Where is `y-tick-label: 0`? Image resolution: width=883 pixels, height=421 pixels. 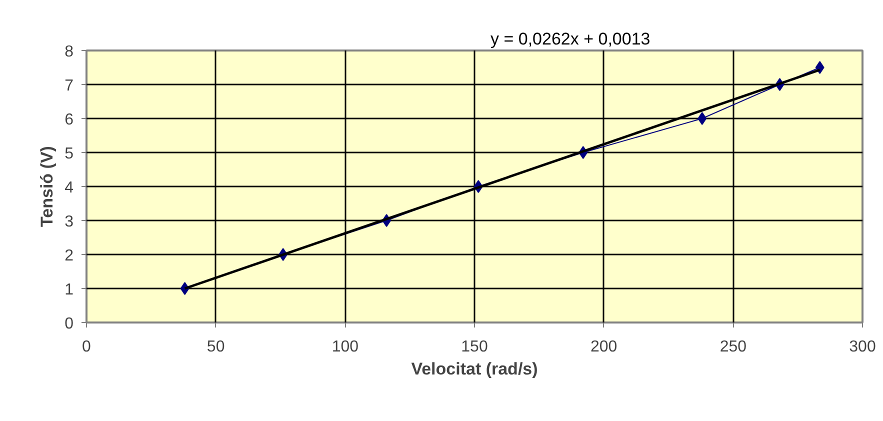
y-tick-label: 0 is located at coordinates (69, 324).